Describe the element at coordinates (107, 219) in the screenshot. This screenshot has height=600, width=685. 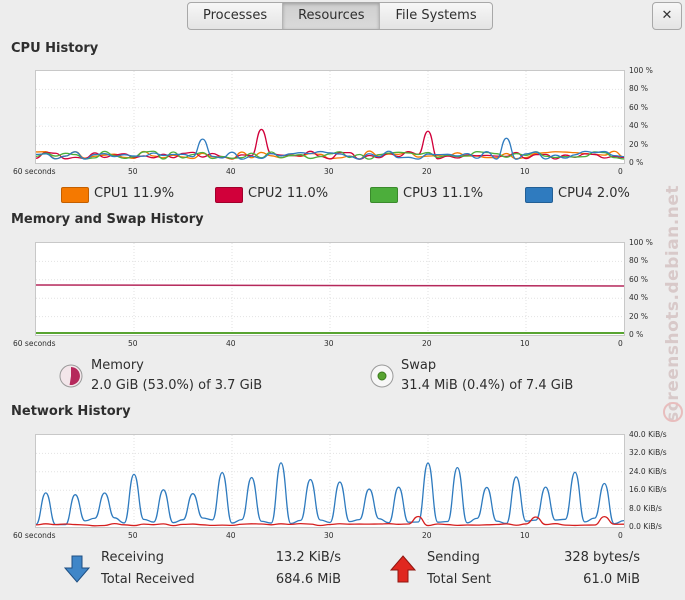
I see `memory-history-title: Memory and Swap History` at that location.